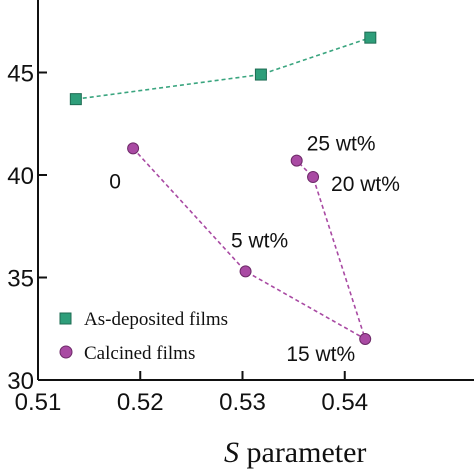 The width and height of the screenshot is (474, 474). I want to click on legend-label-as-deposited: As-deposited films, so click(156, 319).